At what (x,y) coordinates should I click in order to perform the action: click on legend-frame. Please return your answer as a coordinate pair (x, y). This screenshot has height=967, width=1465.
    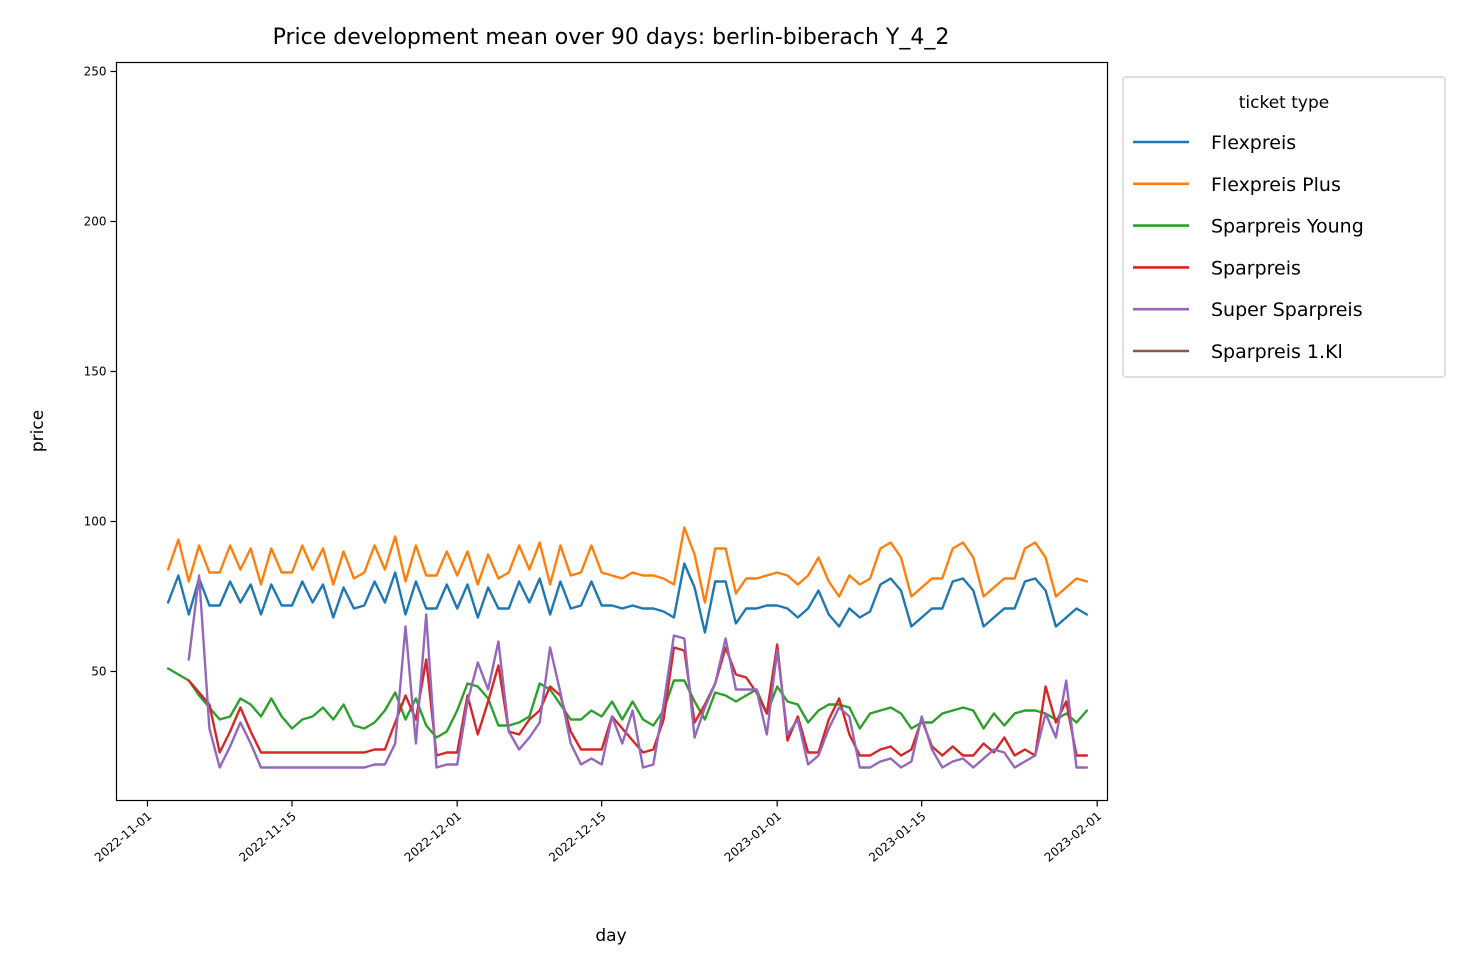
    Looking at the image, I should click on (1284, 227).